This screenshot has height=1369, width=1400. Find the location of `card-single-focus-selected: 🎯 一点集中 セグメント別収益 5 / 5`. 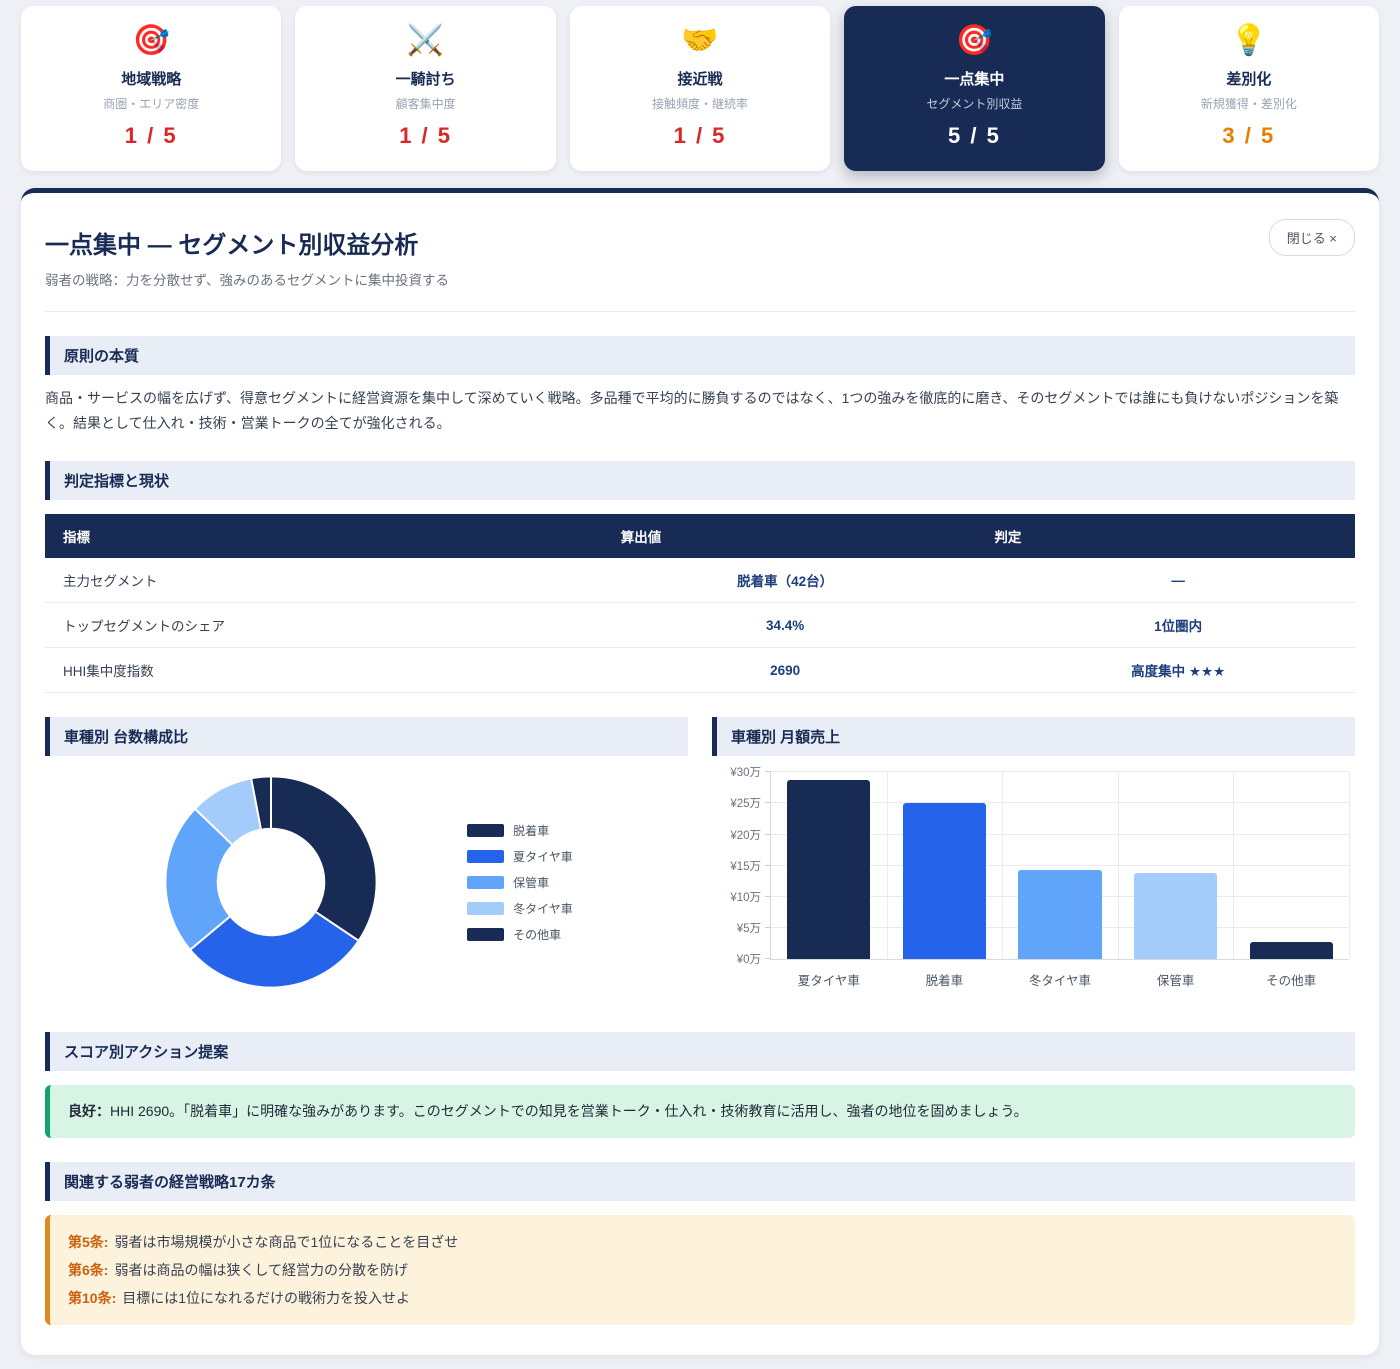

card-single-focus-selected: 🎯 一点集中 セグメント別収益 5 / 5 is located at coordinates (974, 88).